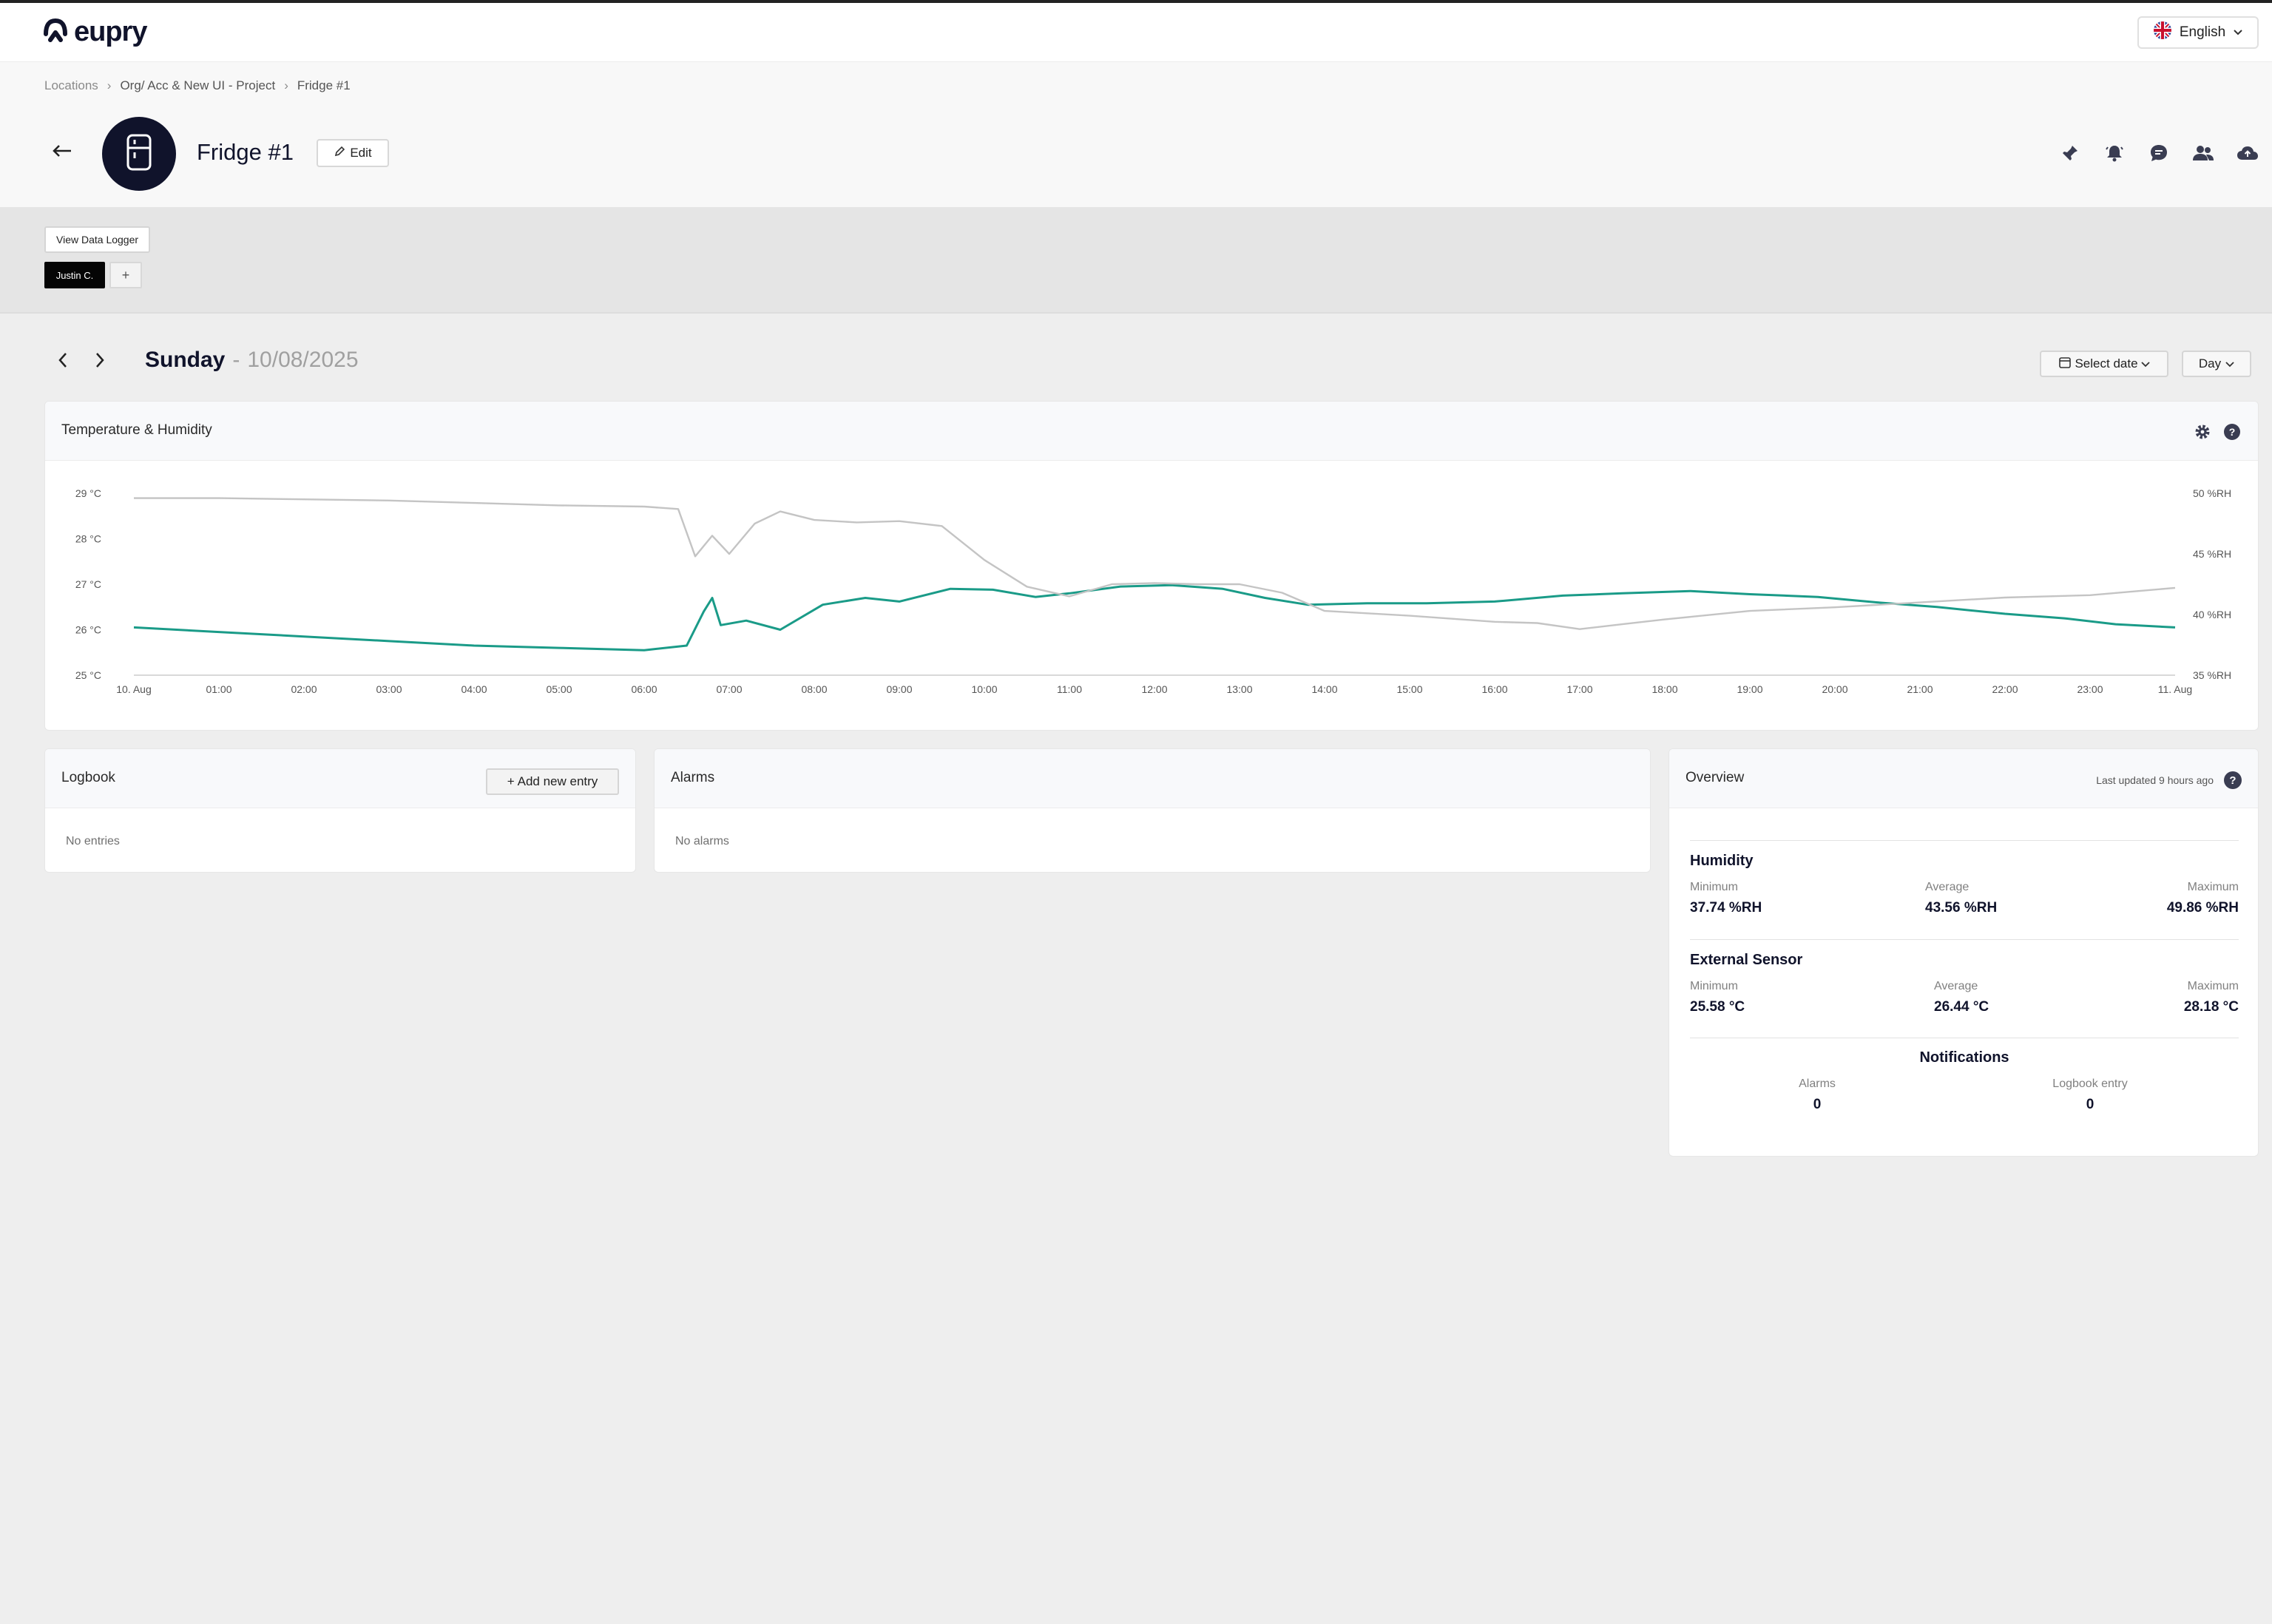 This screenshot has width=2272, height=1624. What do you see at coordinates (97, 239) in the screenshot?
I see `view-data-logger-button: View Data Logger` at bounding box center [97, 239].